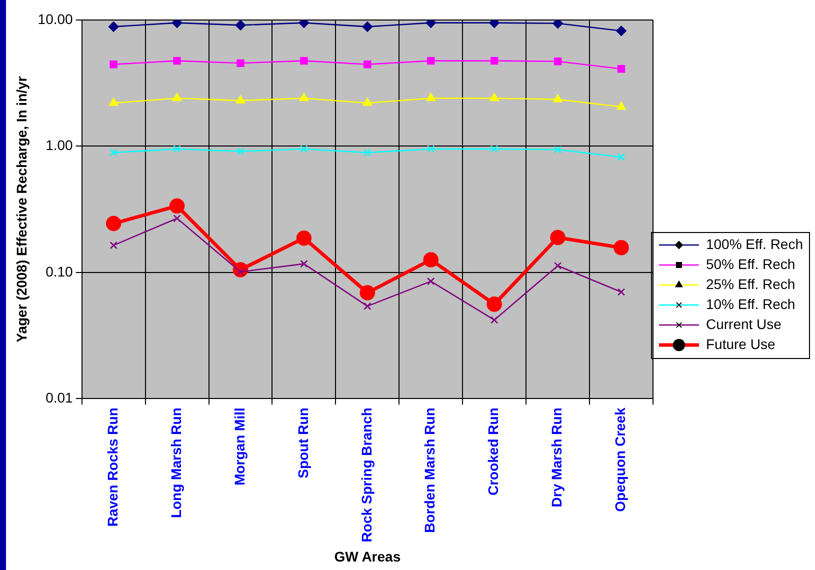 This screenshot has height=570, width=815. What do you see at coordinates (112, 467) in the screenshot?
I see `x-tick-label: Raven Rocks Run` at bounding box center [112, 467].